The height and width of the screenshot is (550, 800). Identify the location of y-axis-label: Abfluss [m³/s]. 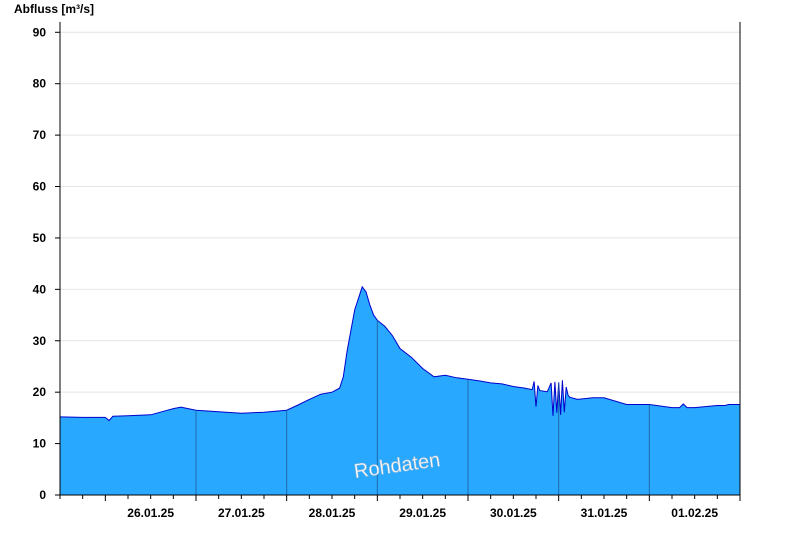
(54, 9).